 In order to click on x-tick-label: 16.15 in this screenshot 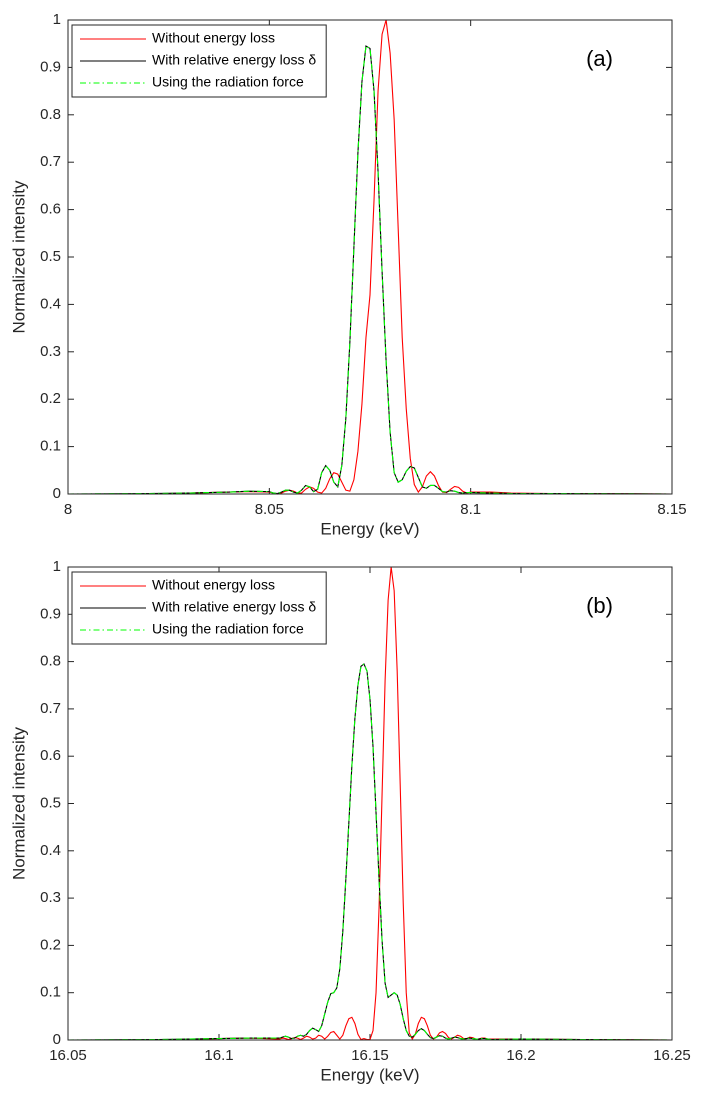, I will do `click(370, 1055)`.